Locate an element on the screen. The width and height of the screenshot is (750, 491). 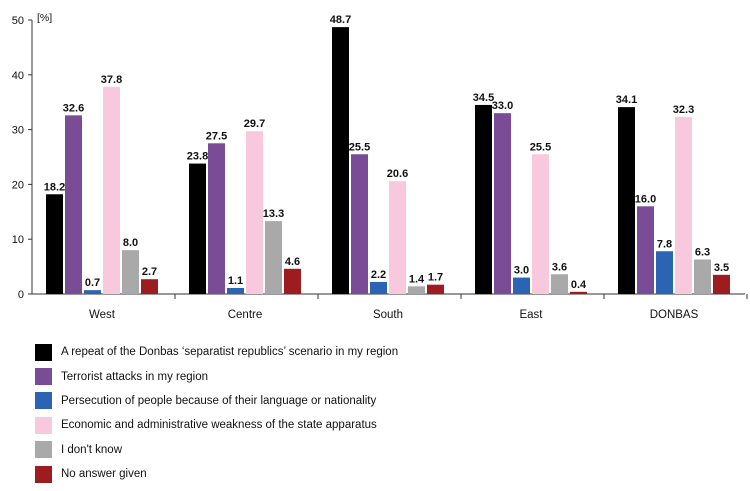
data-label: 6.3 is located at coordinates (702, 252).